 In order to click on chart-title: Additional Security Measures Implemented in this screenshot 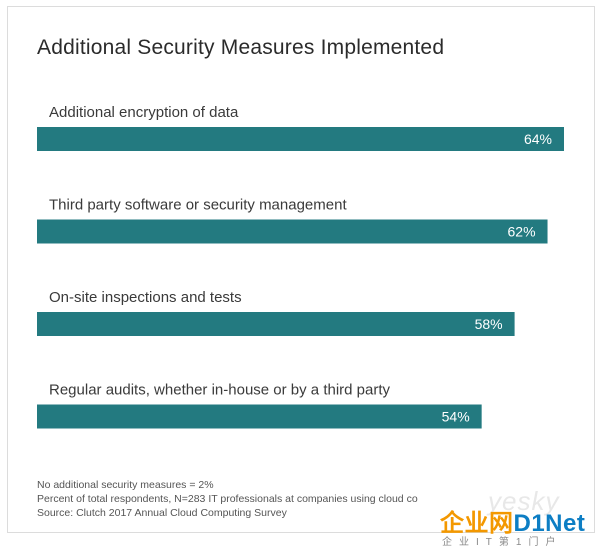, I will do `click(241, 47)`.